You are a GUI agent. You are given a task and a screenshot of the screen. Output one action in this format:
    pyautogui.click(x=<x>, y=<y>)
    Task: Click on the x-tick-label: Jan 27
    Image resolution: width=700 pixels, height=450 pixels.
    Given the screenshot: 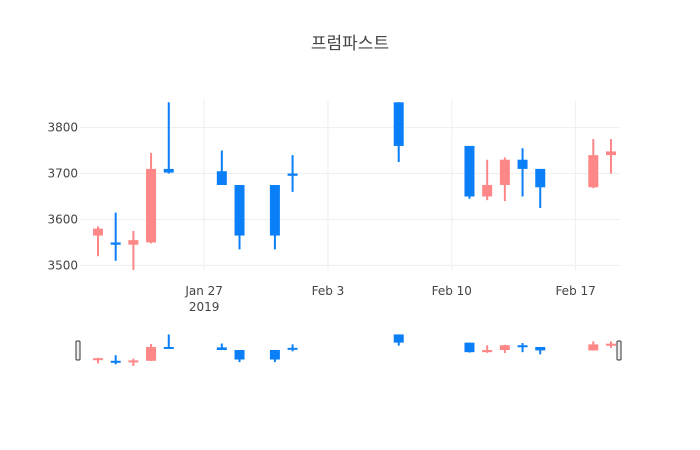 What is the action you would take?
    pyautogui.click(x=203, y=291)
    